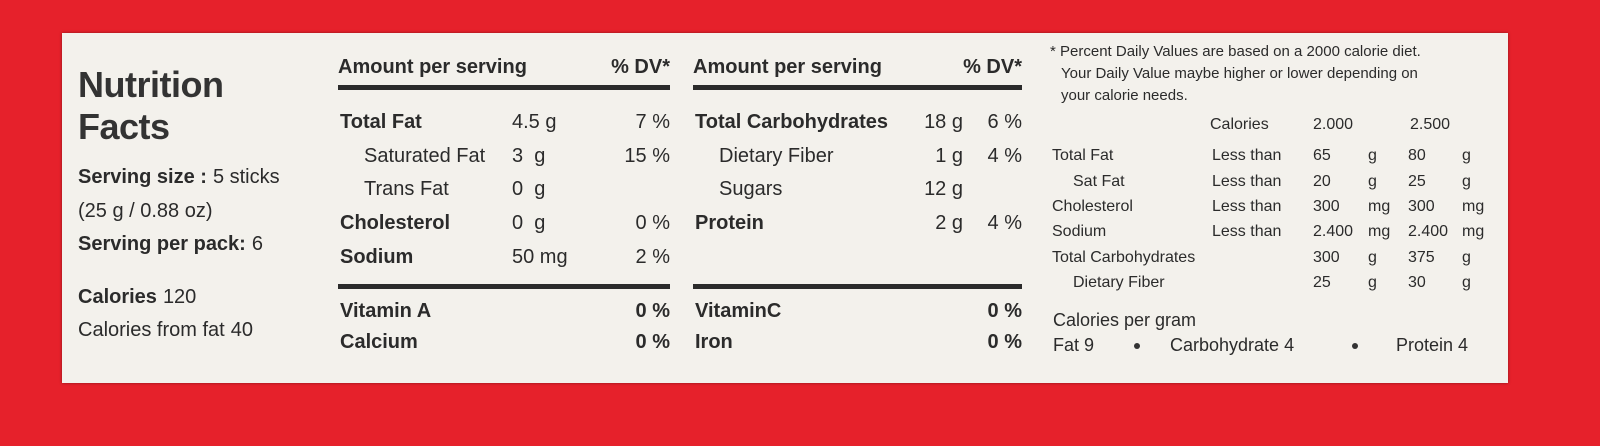 This screenshot has width=1600, height=446. I want to click on nutrient-dv: 0 %, so click(652, 223).